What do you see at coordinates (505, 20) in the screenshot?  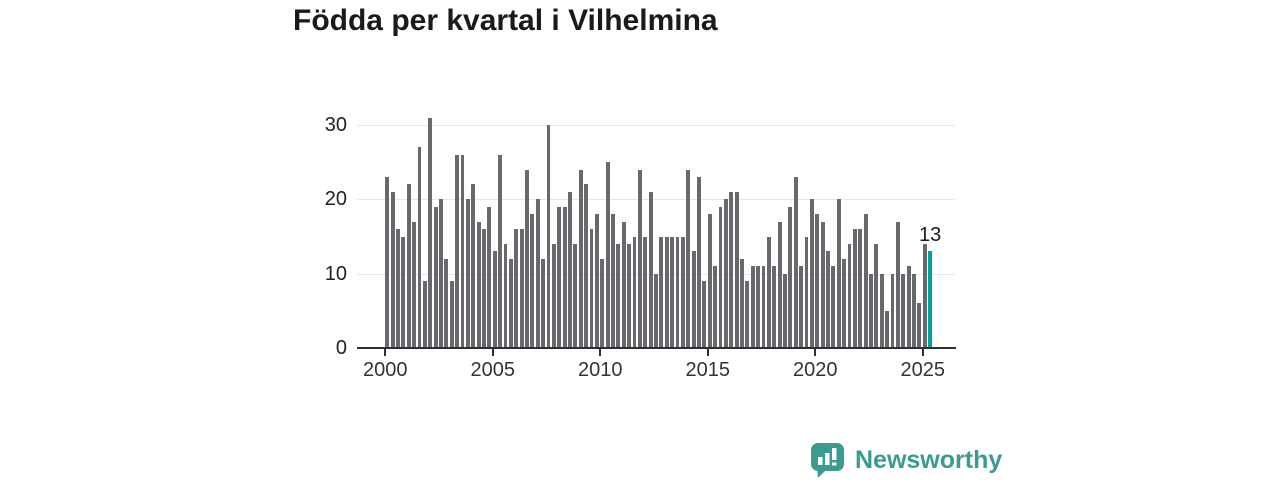 I see `chart-title: Födda per kvartal i Vilhelmina` at bounding box center [505, 20].